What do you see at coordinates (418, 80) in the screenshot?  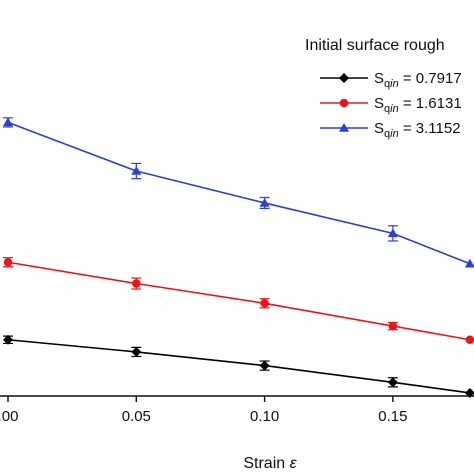 I see `legend-label: Sqin = 0.7917` at bounding box center [418, 80].